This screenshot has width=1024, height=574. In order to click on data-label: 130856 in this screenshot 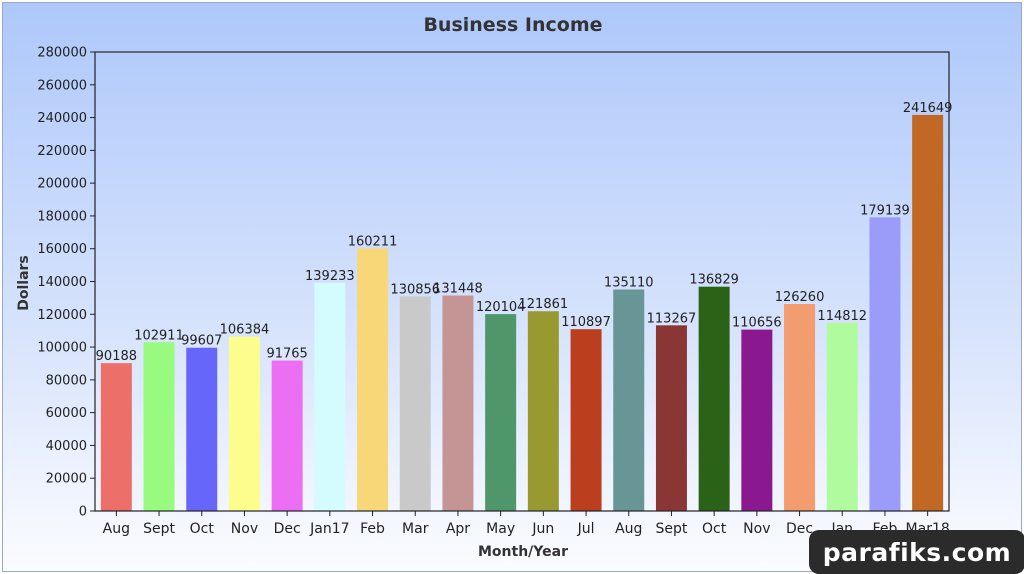, I will do `click(415, 289)`.